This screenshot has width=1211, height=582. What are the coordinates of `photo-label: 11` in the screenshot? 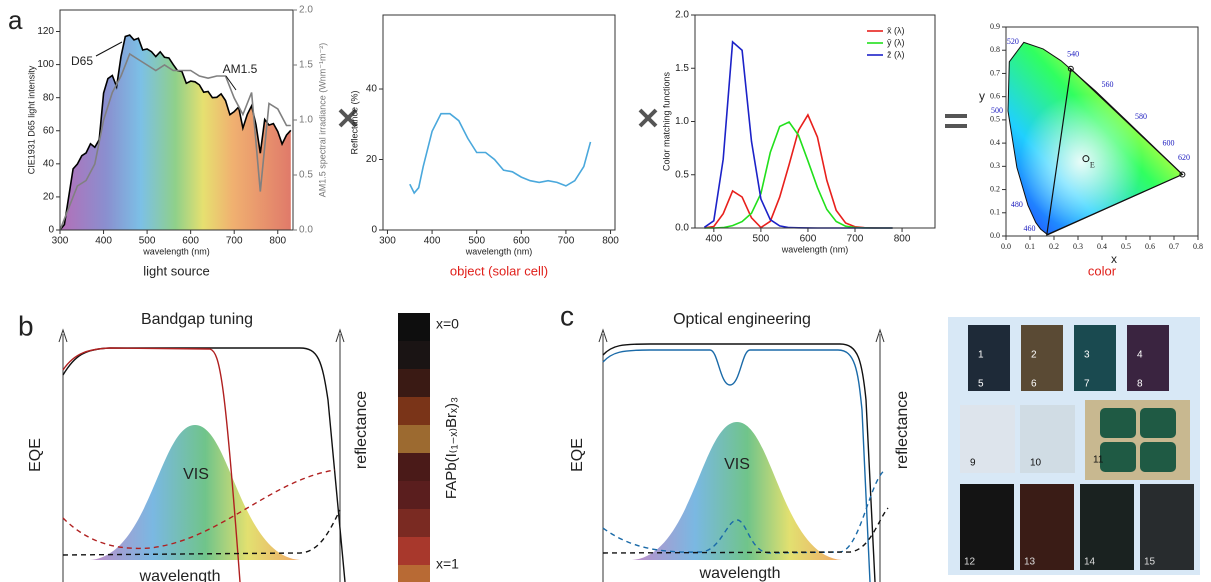 It's located at (1098, 460).